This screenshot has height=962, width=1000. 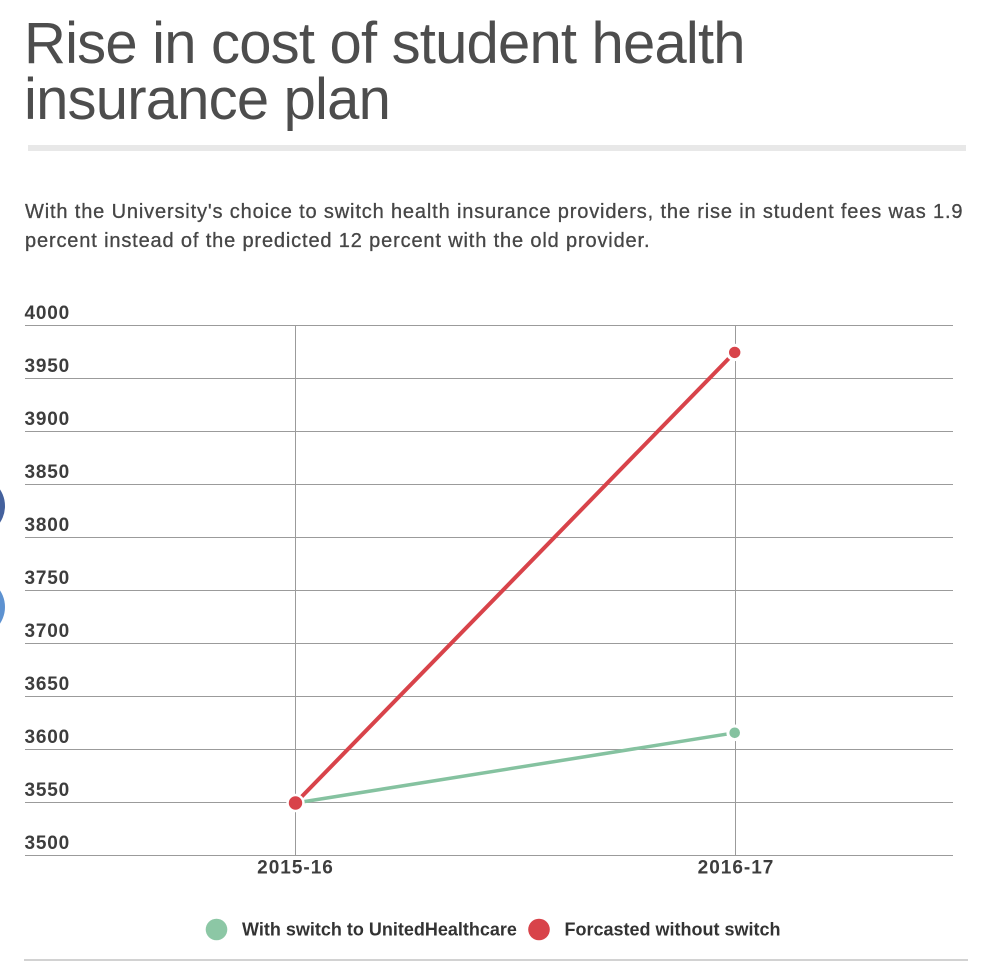 What do you see at coordinates (47, 737) in the screenshot?
I see `svg-text: 3600` at bounding box center [47, 737].